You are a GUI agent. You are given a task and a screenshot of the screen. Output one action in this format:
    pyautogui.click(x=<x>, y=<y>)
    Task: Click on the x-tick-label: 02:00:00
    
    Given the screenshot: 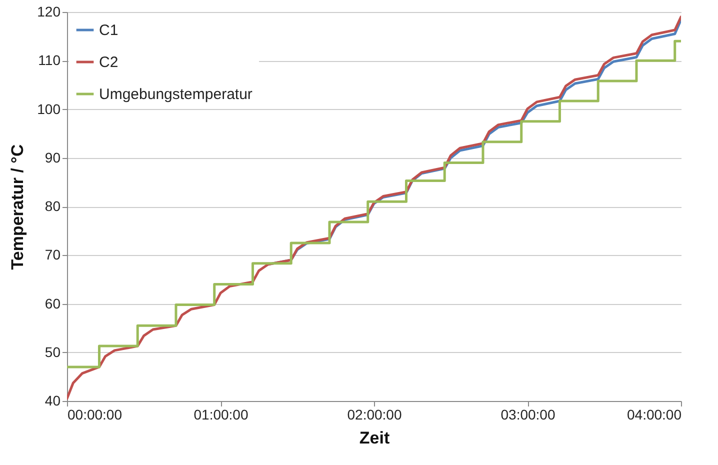 What is the action you would take?
    pyautogui.click(x=374, y=414)
    